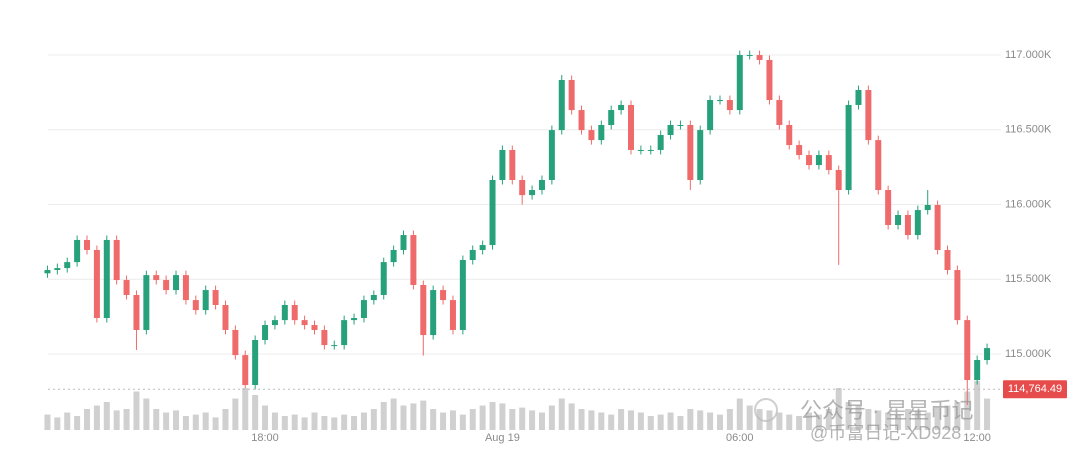  Describe the element at coordinates (1028, 130) in the screenshot. I see `y-tick-label: 116.500K` at that location.